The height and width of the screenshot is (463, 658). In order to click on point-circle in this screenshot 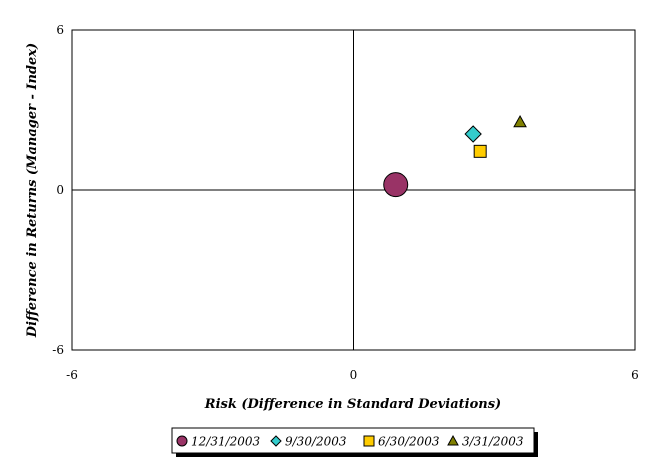, I will do `click(396, 185)`.